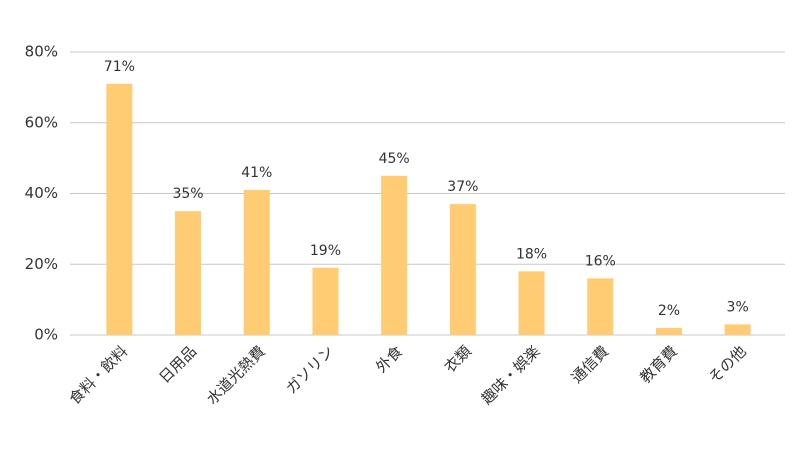 The image size is (800, 450). I want to click on data-label: 41%, so click(256, 173).